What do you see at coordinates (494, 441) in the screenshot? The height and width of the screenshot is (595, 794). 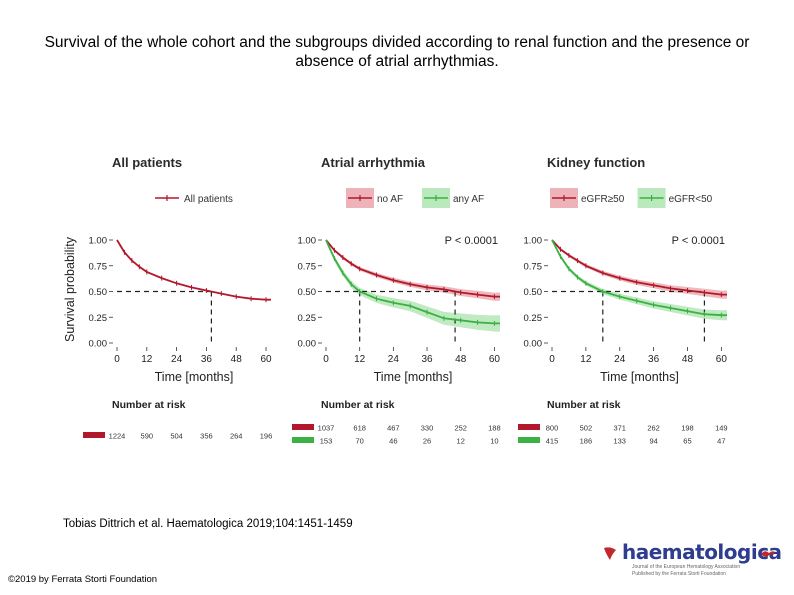 I see `risk-count: 10` at bounding box center [494, 441].